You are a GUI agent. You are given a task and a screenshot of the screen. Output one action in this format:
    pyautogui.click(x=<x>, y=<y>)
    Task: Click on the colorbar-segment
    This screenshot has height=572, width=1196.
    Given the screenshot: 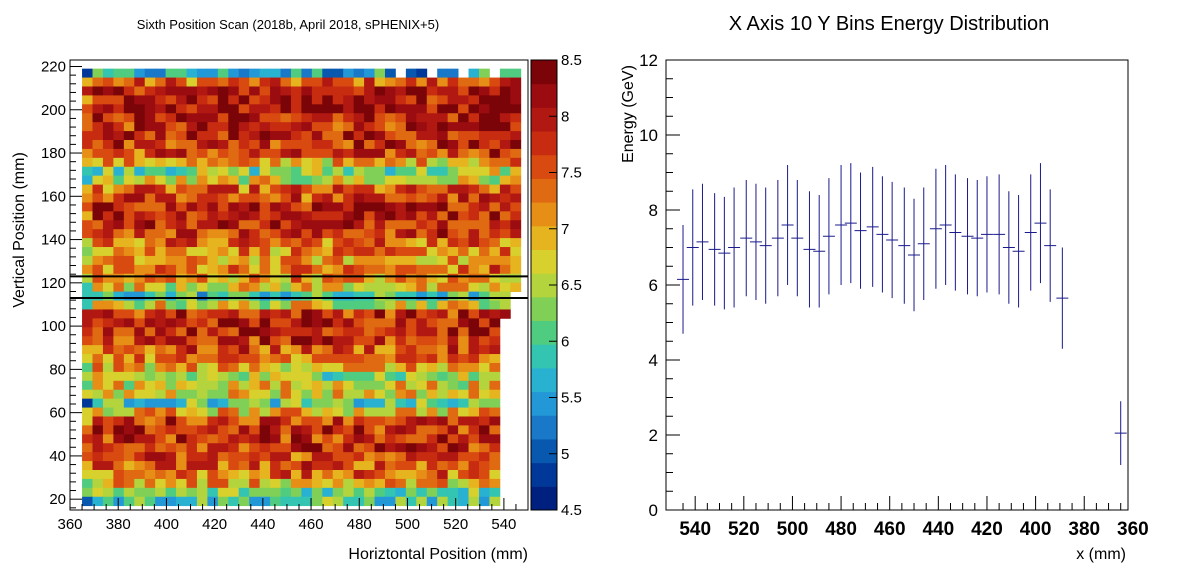 What is the action you would take?
    pyautogui.click(x=544, y=356)
    